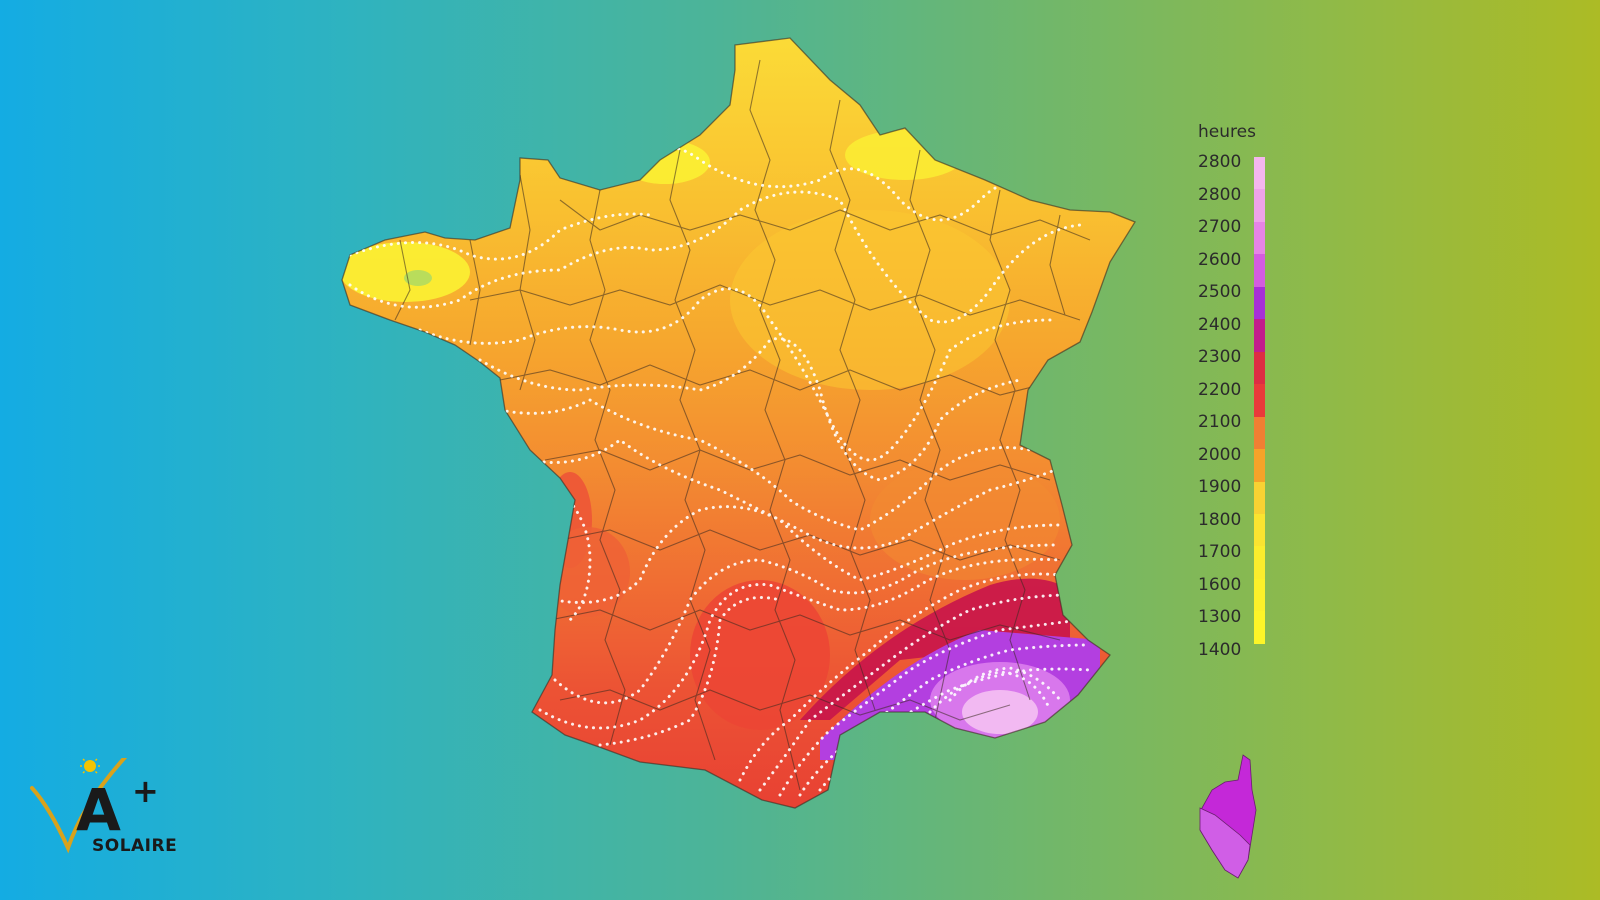  What do you see at coordinates (1220, 487) in the screenshot?
I see `legend-tick-label: 1900` at bounding box center [1220, 487].